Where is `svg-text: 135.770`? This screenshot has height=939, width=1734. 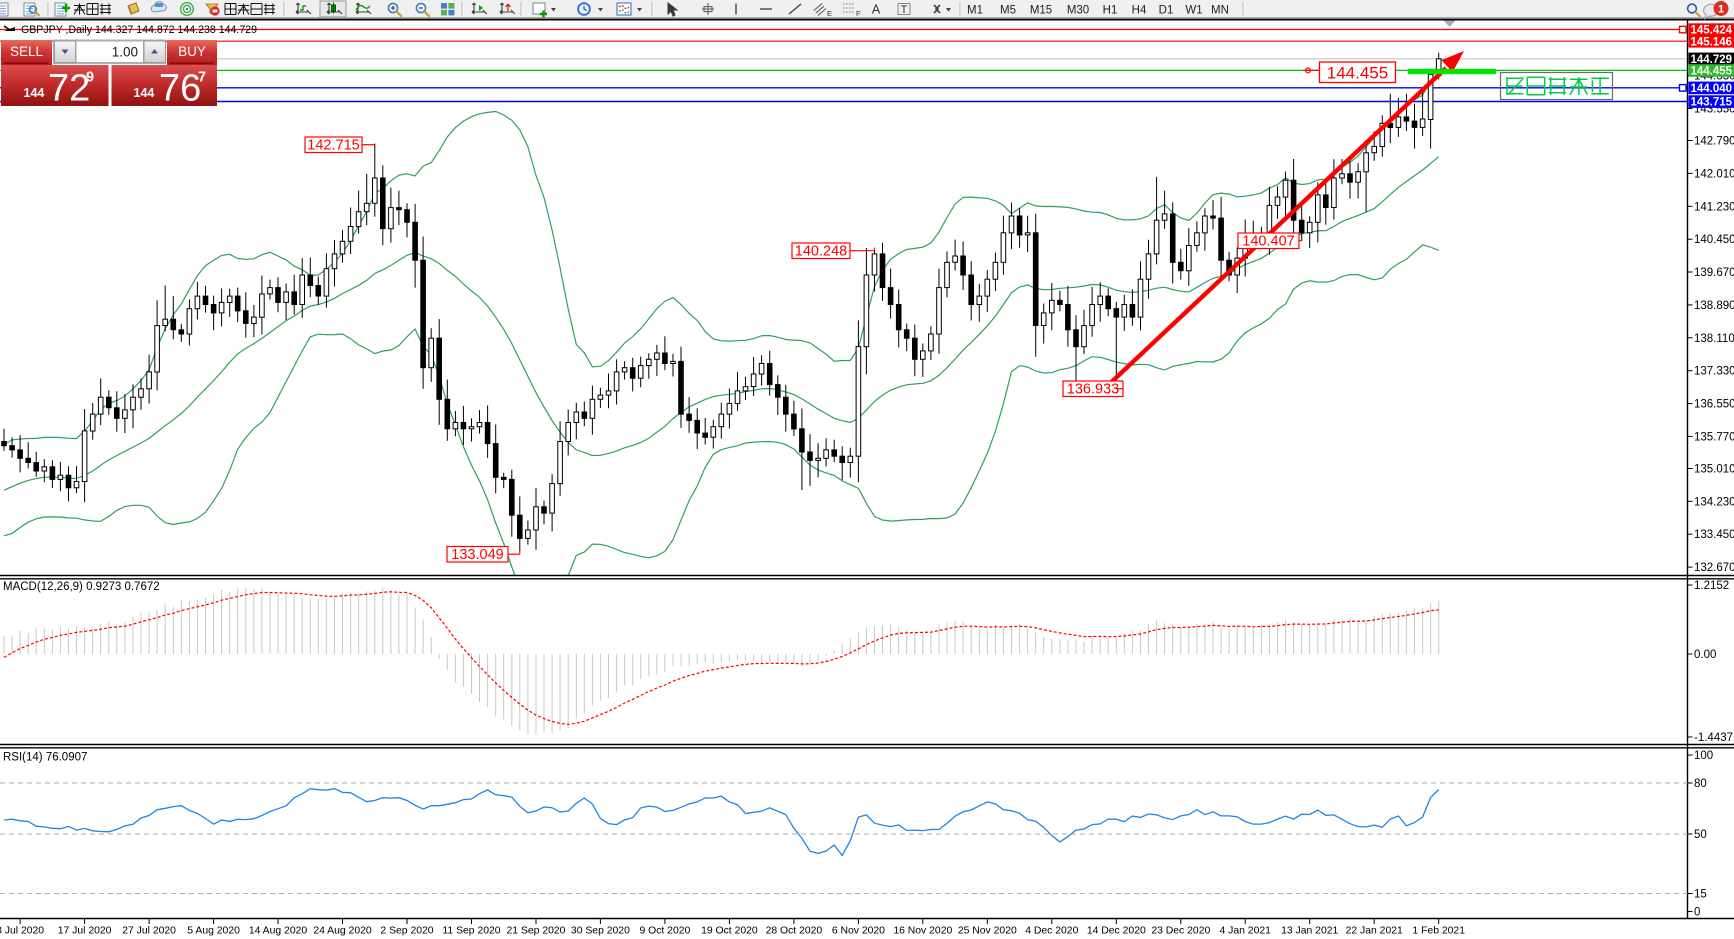
svg-text: 135.770 is located at coordinates (1714, 437).